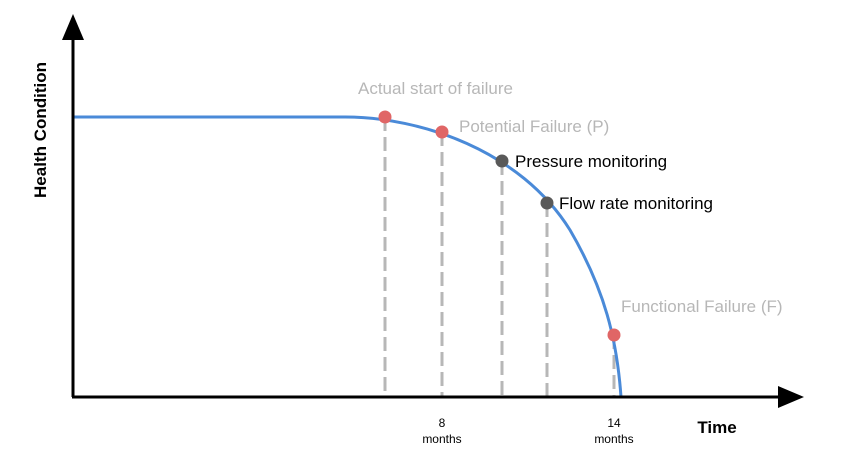  Describe the element at coordinates (702, 306) in the screenshot. I see `label-functional-failure: Functional Failure (F)` at that location.